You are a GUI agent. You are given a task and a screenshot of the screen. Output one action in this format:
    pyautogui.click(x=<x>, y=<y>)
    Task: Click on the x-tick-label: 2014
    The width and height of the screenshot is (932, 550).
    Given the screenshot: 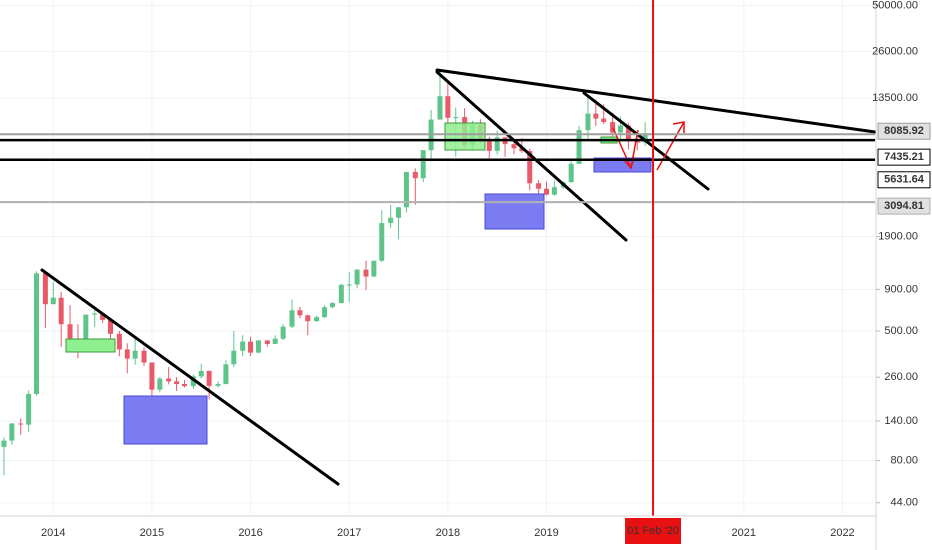 What is the action you would take?
    pyautogui.click(x=53, y=533)
    